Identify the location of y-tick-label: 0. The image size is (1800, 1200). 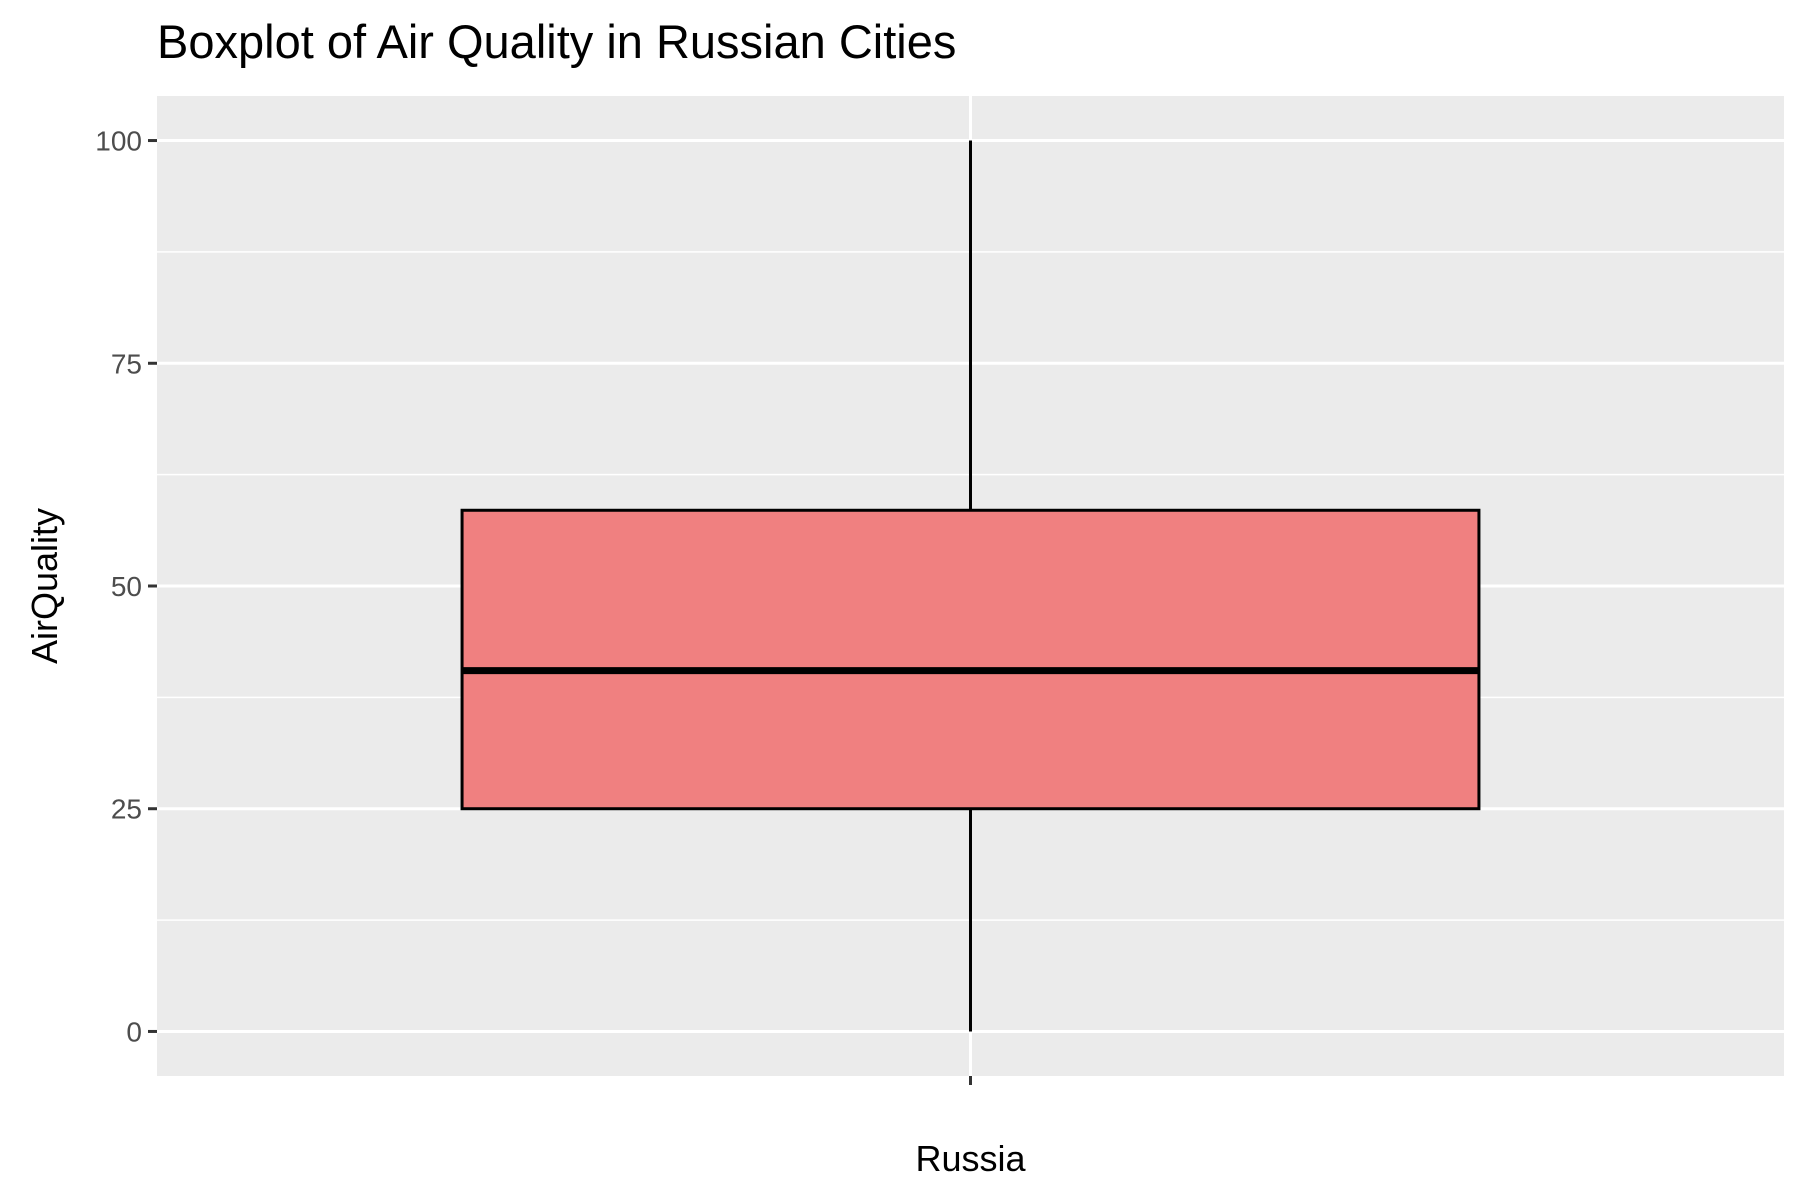
(134, 1031).